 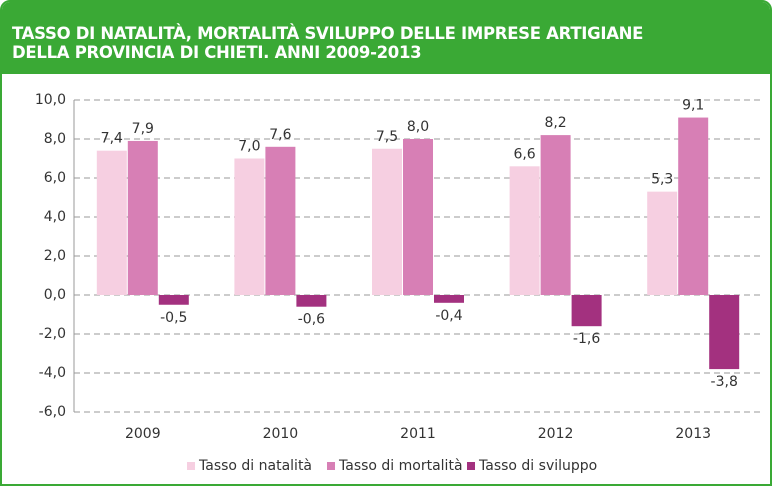 I want to click on legend-label: Tasso di natalità, so click(x=255, y=466).